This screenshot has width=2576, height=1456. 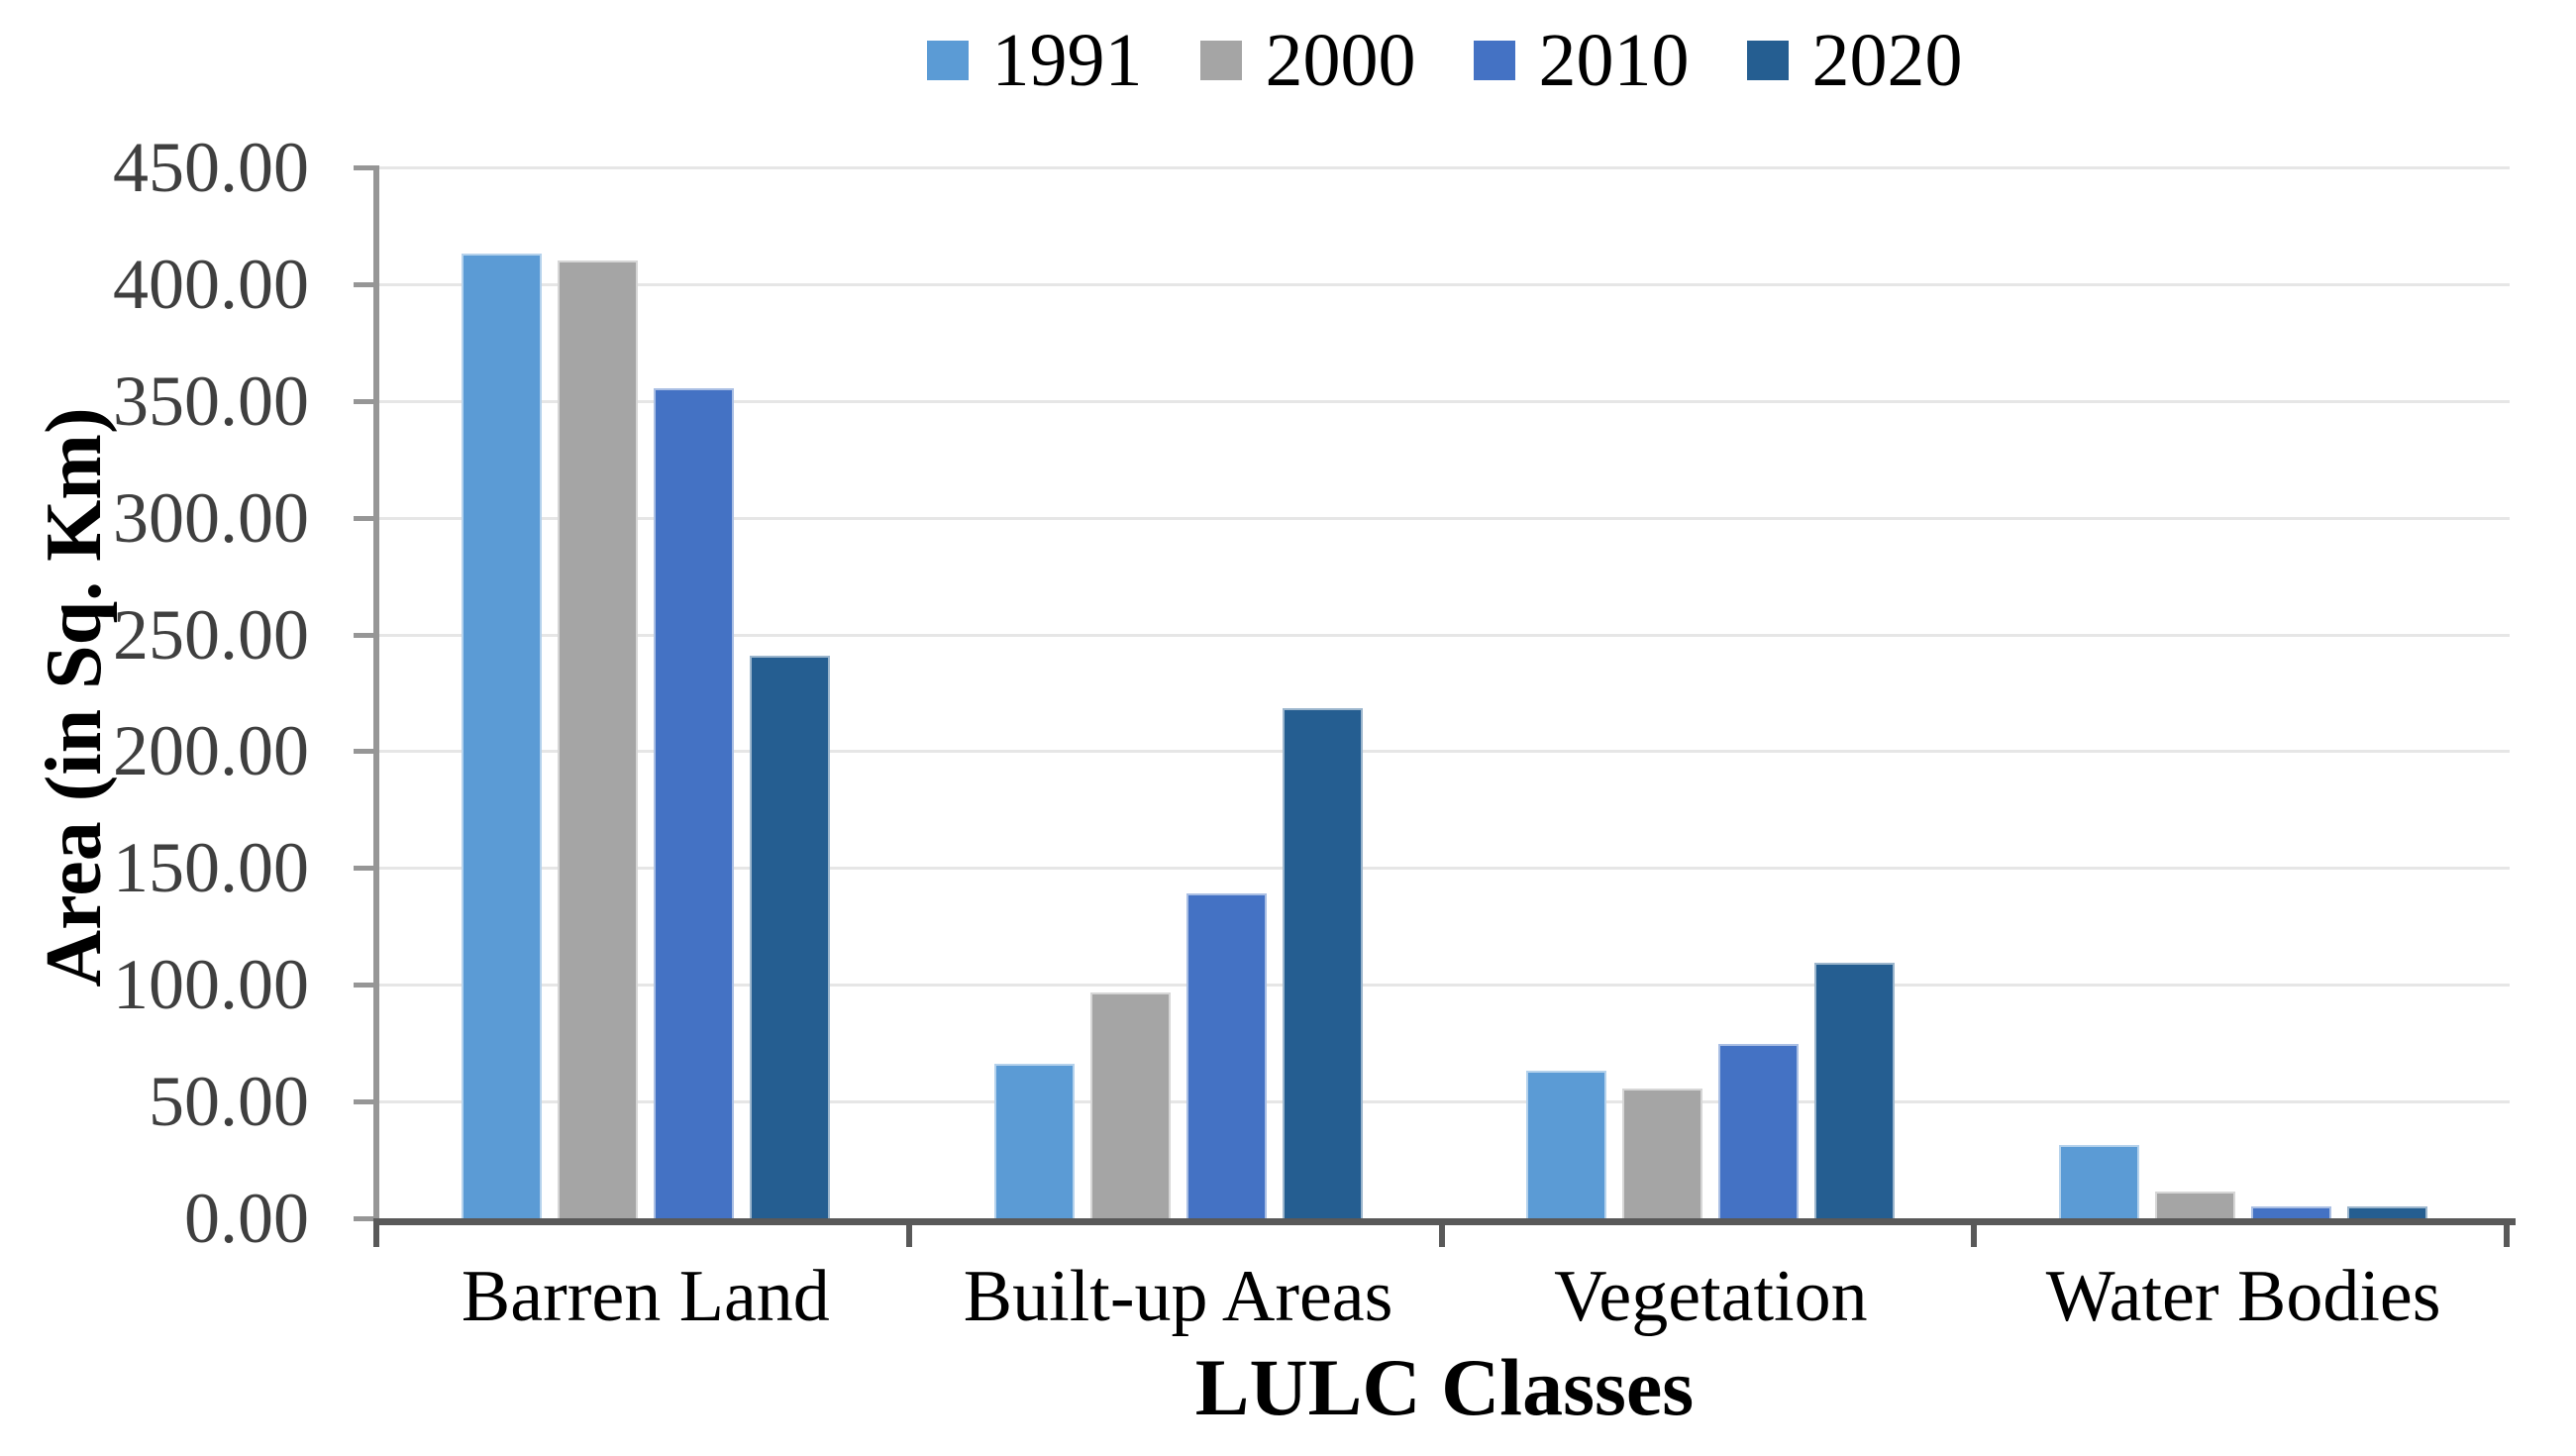 What do you see at coordinates (1340, 60) in the screenshot?
I see `legend-label: 2000` at bounding box center [1340, 60].